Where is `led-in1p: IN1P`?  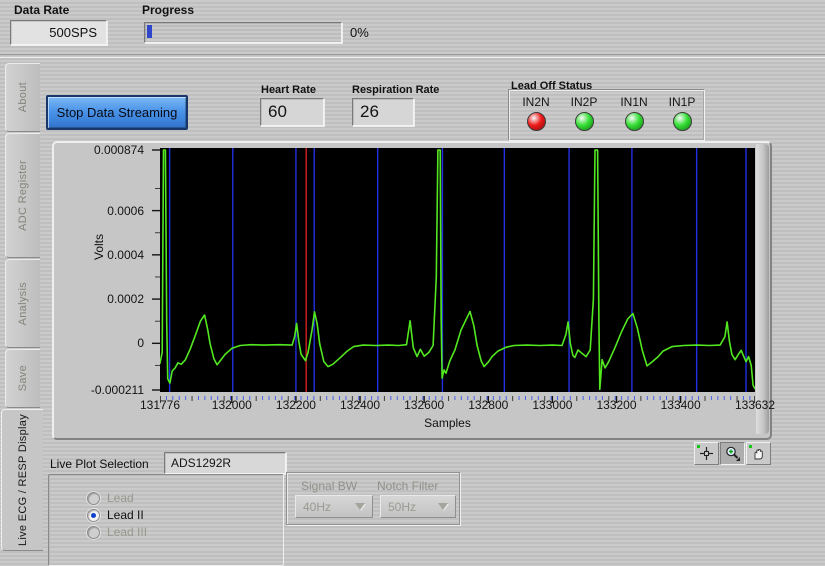
led-in1p: IN1P is located at coordinates (682, 113).